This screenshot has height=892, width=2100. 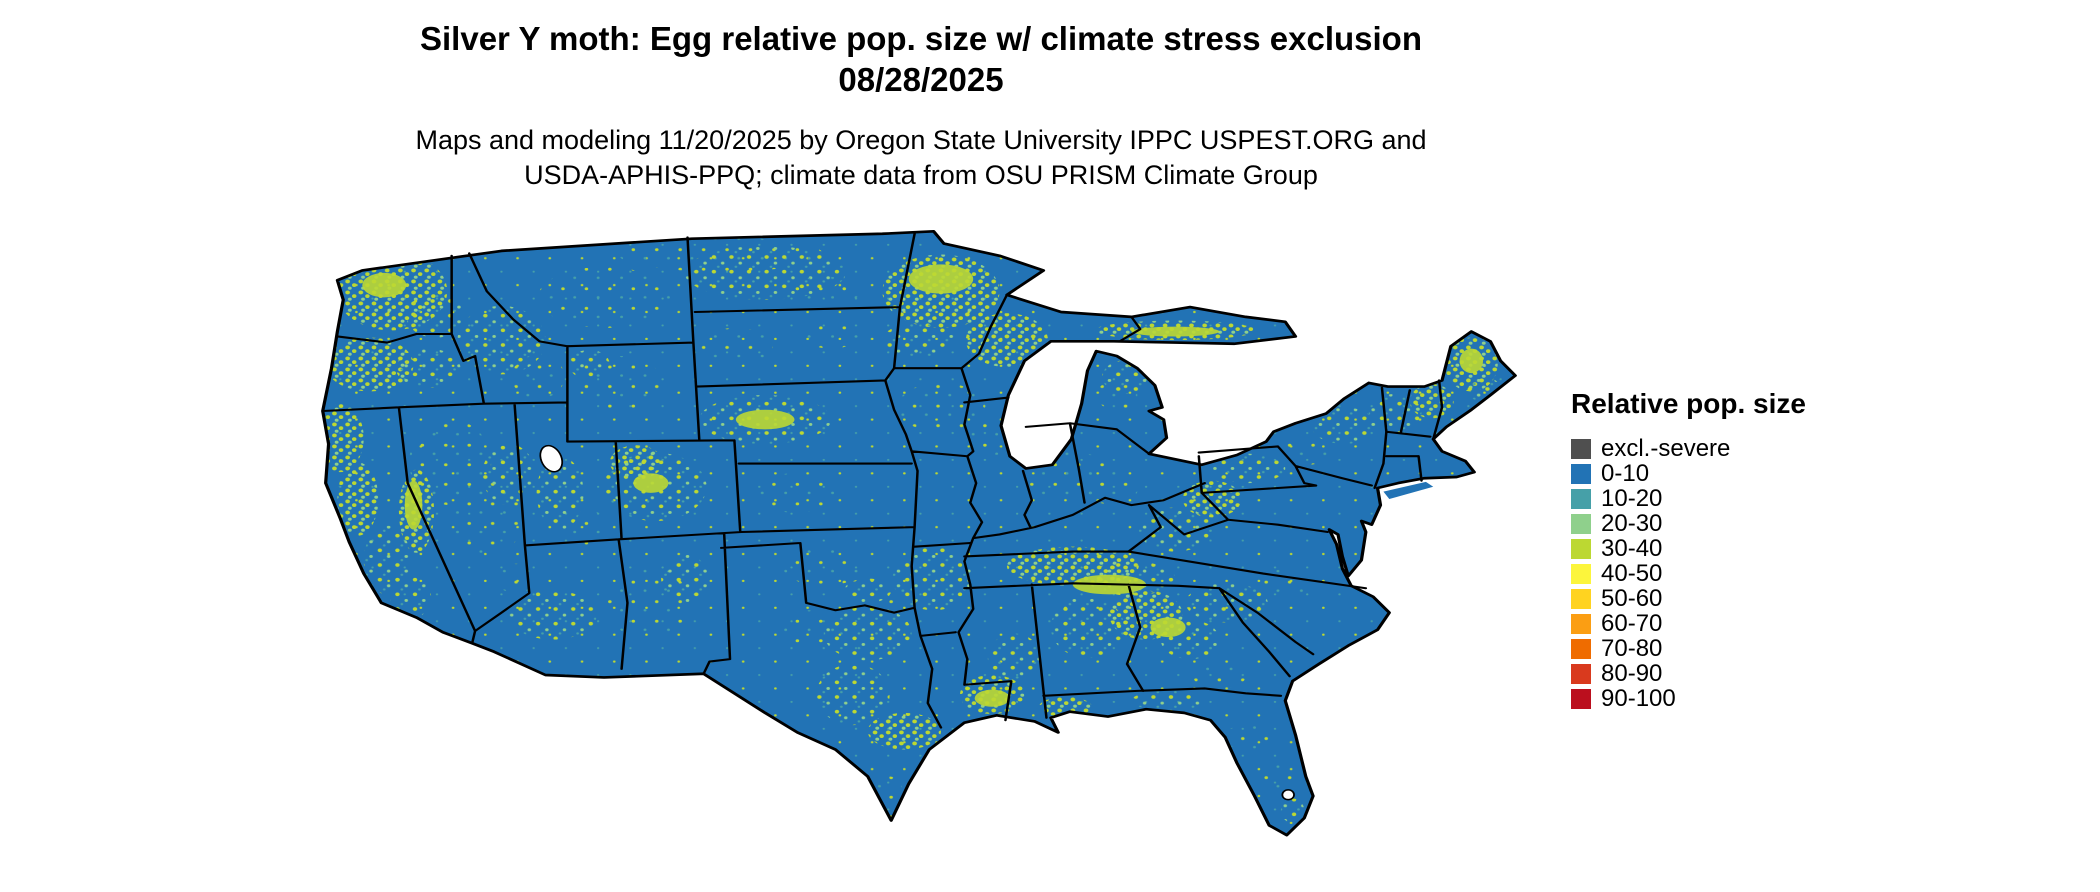 I want to click on legend-item: excl.-severe, so click(x=1731, y=448).